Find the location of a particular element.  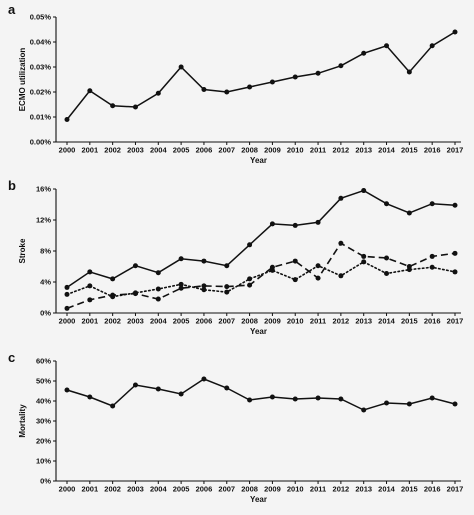

y-tick-label: 10% is located at coordinates (43, 461).